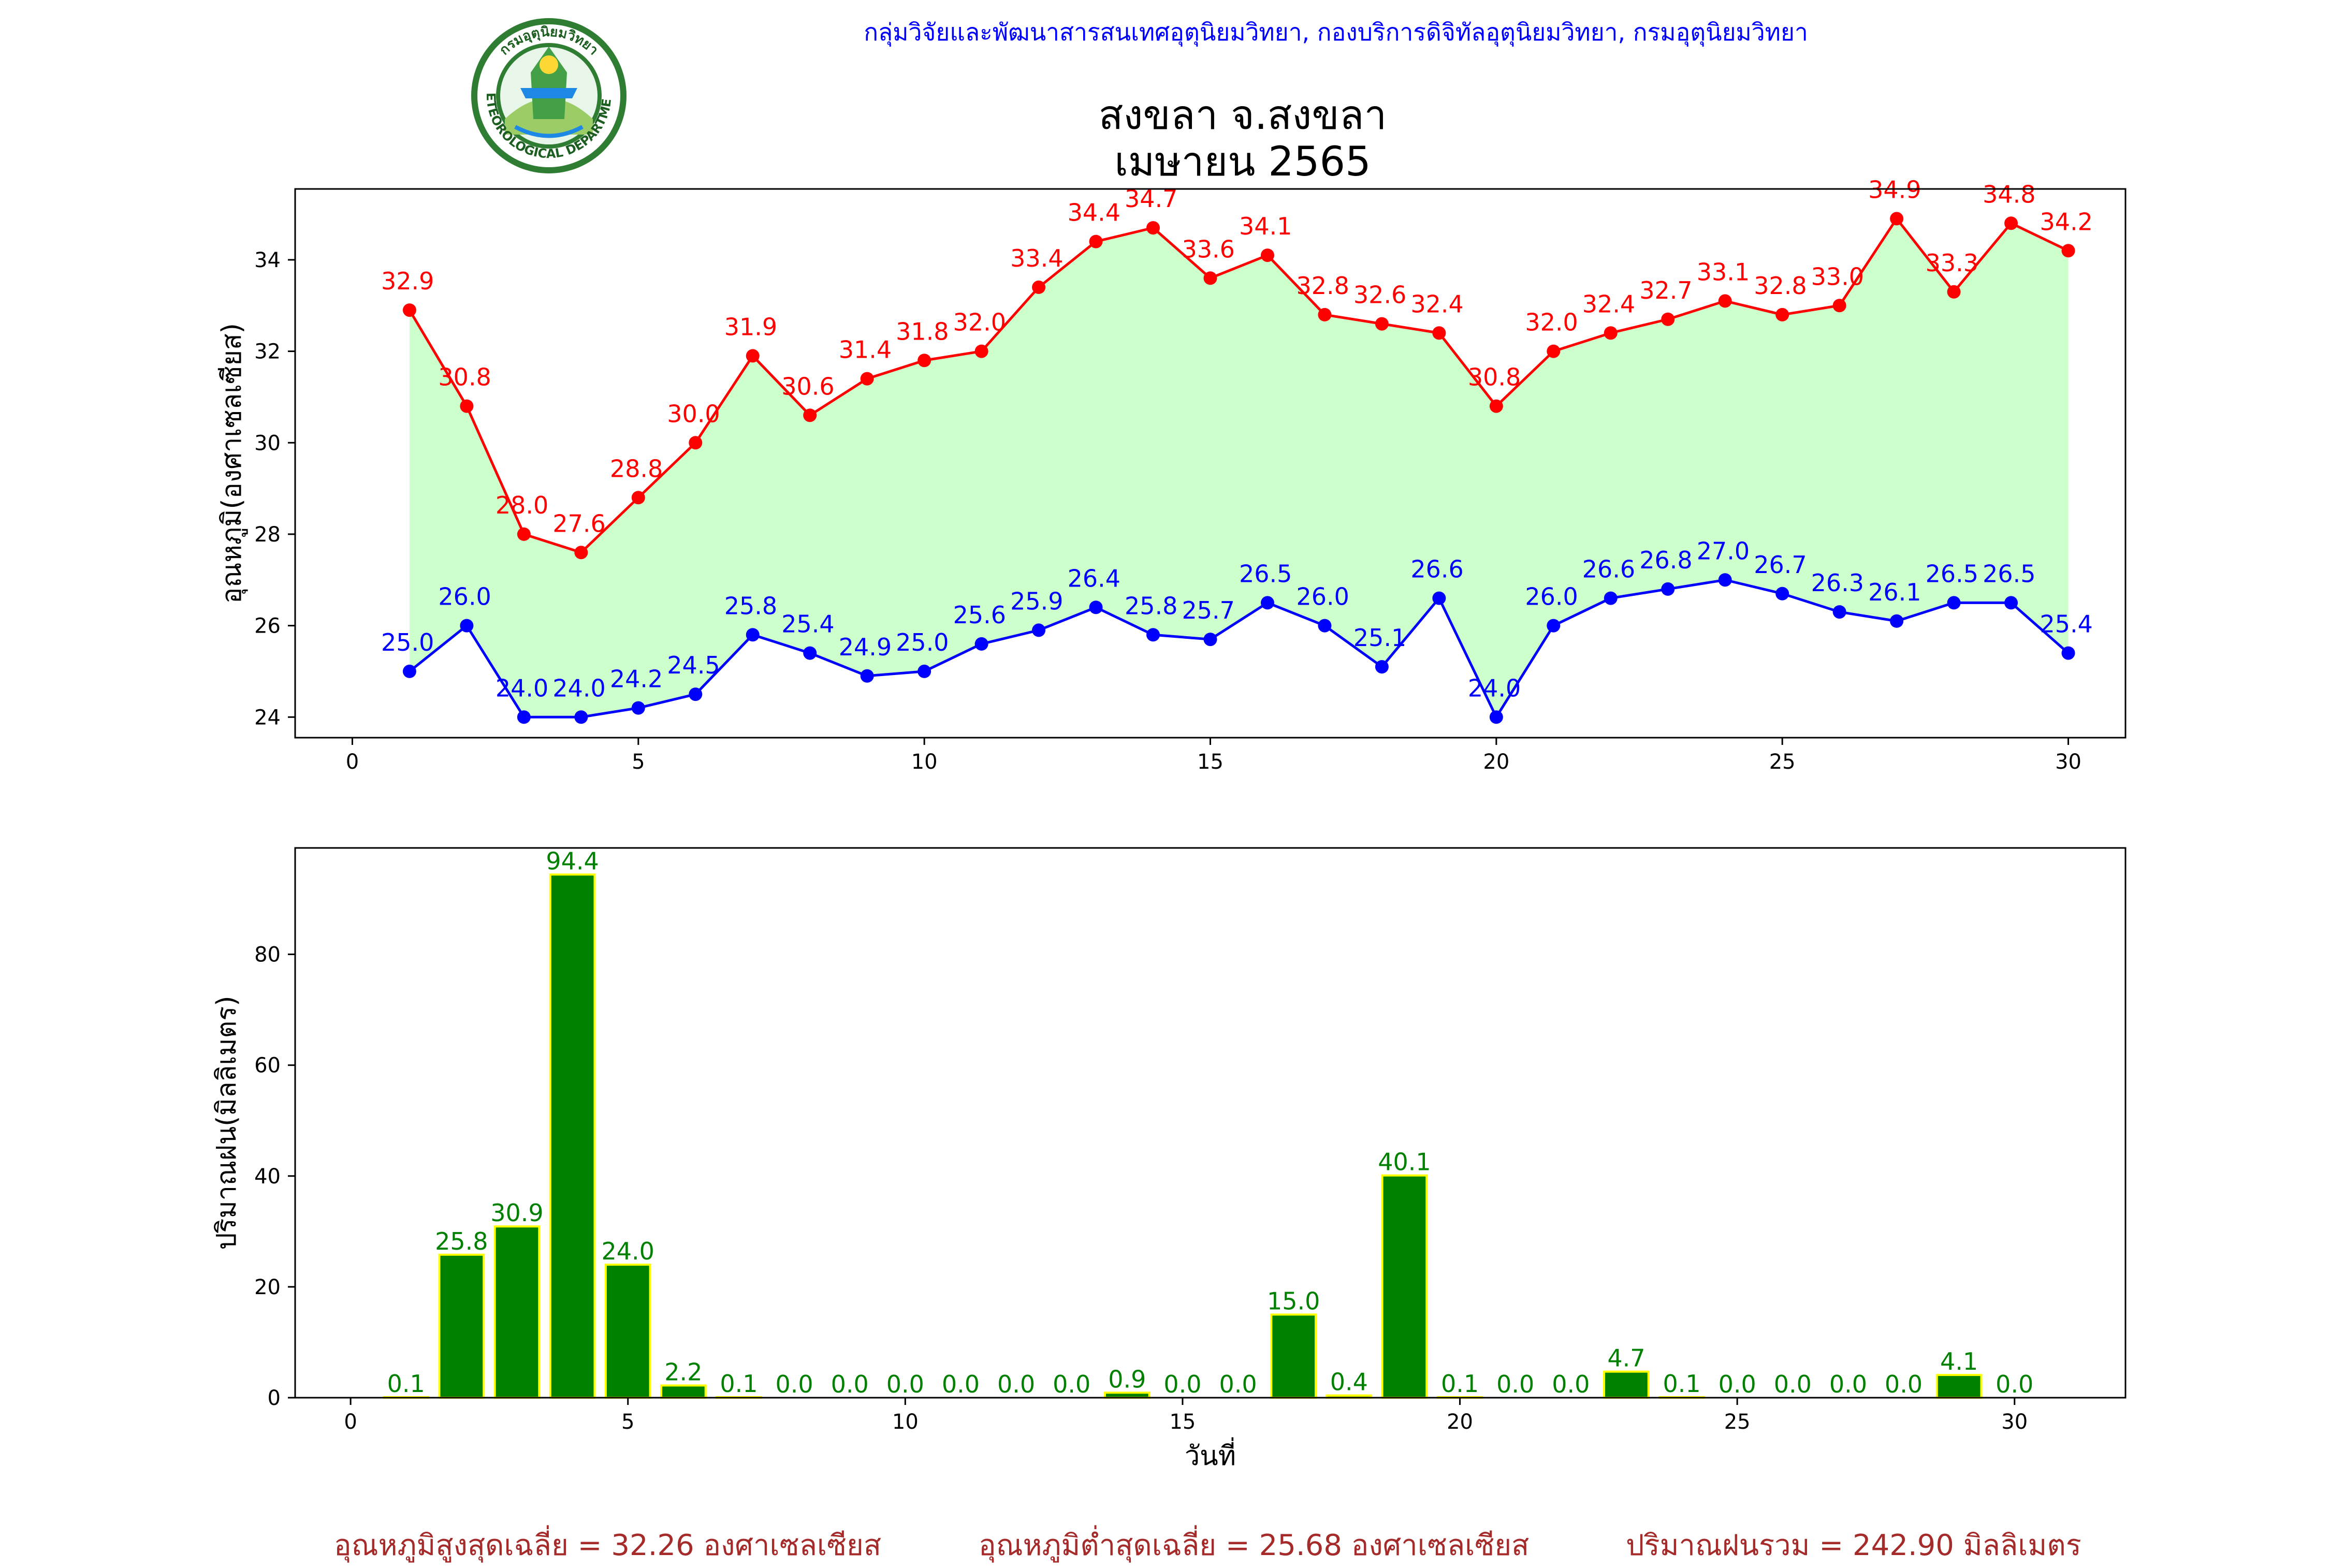  Describe the element at coordinates (267, 1066) in the screenshot. I see `rainfall-y-tick-label: 60` at that location.